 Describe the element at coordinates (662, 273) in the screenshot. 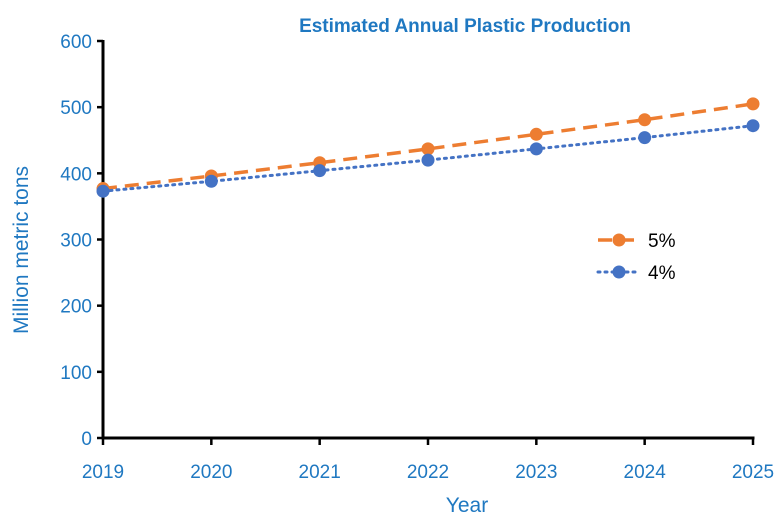

I see `legend-label: 4%` at that location.